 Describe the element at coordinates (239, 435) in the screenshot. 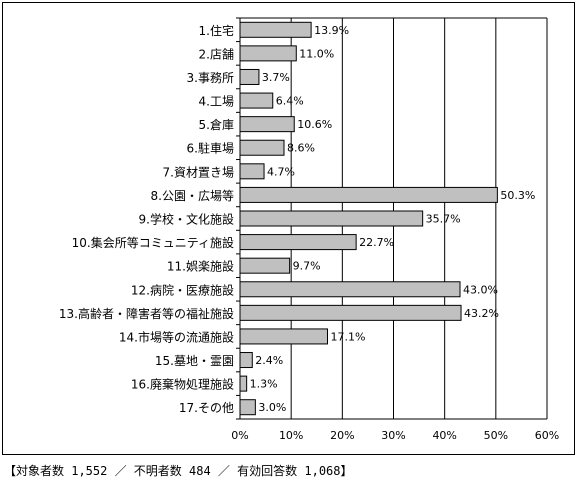

I see `x-tick-label: 0%` at that location.